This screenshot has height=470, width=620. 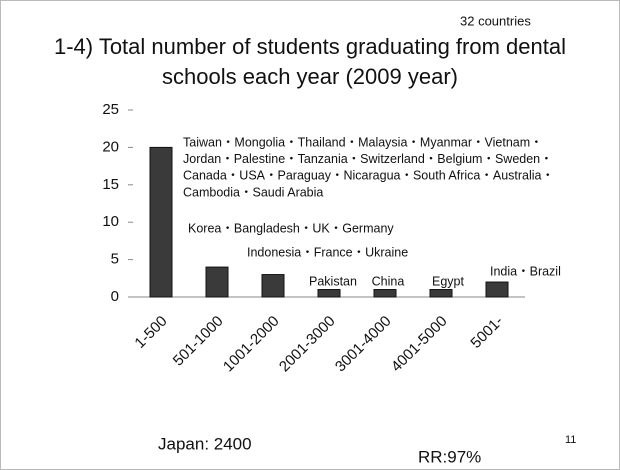 What do you see at coordinates (291, 228) in the screenshot?
I see `annotation: Korea・Bangladesh・UK・Germany` at bounding box center [291, 228].